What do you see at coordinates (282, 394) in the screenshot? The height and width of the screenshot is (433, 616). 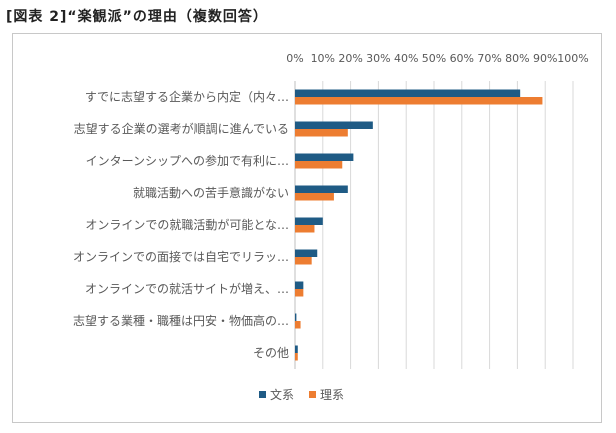 I see `legend-label: 文系` at bounding box center [282, 394].